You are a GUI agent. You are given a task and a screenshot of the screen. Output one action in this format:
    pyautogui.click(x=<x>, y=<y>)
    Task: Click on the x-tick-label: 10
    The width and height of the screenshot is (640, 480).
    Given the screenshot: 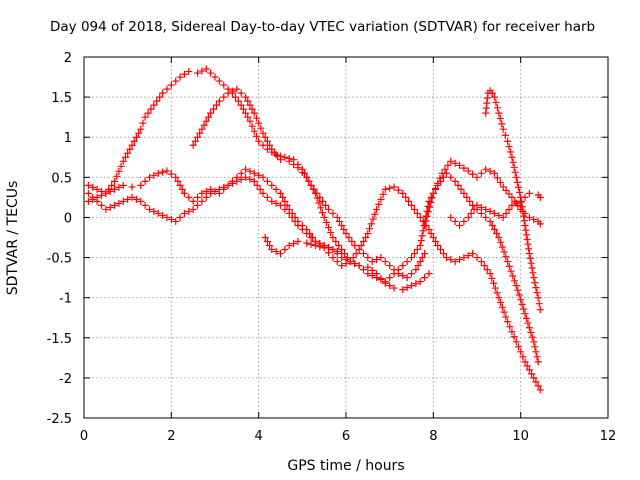 What is the action you would take?
    pyautogui.click(x=520, y=436)
    